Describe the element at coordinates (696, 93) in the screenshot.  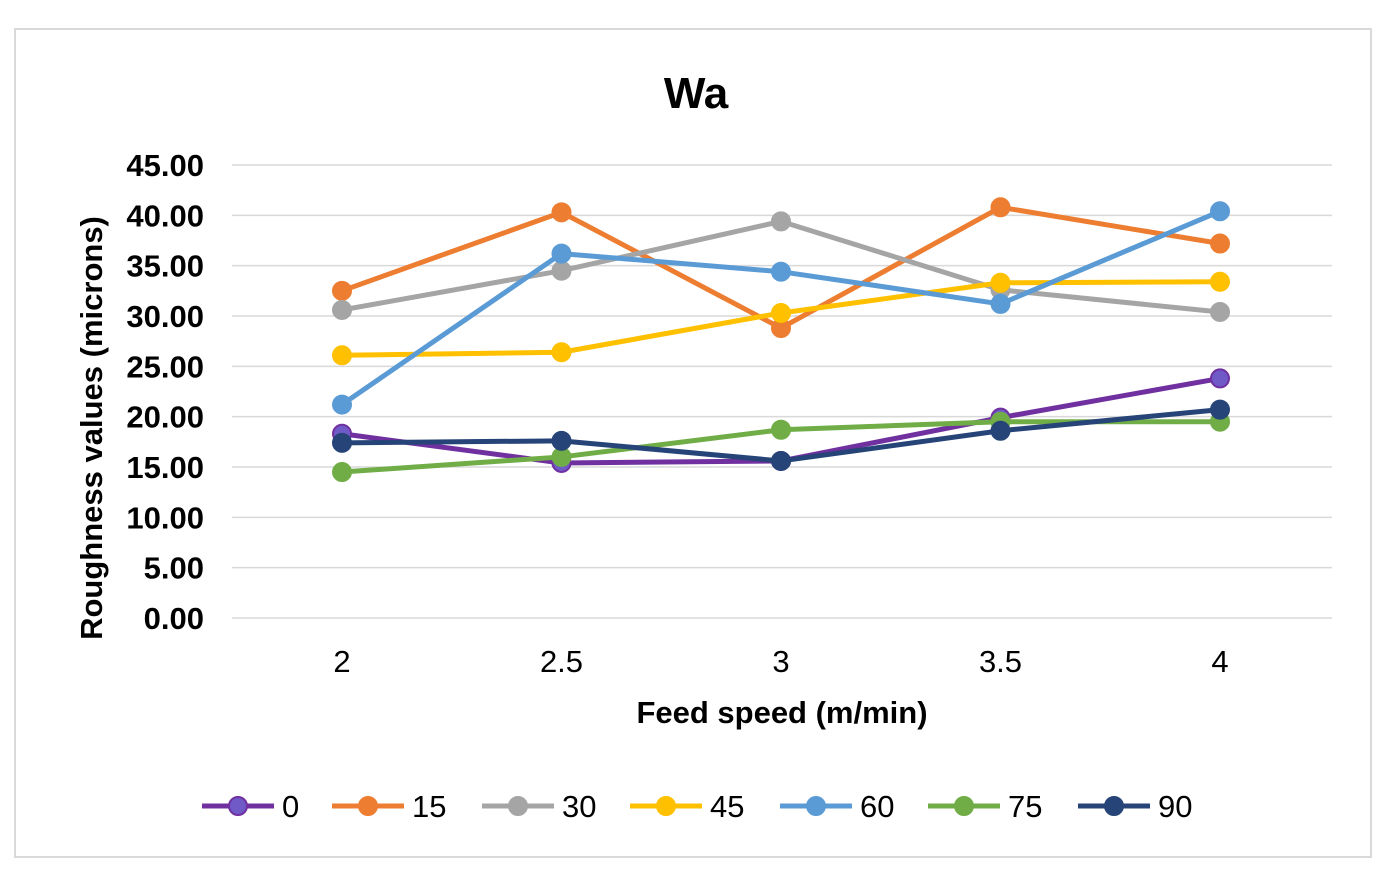
I see `chart-title: Wa` at that location.